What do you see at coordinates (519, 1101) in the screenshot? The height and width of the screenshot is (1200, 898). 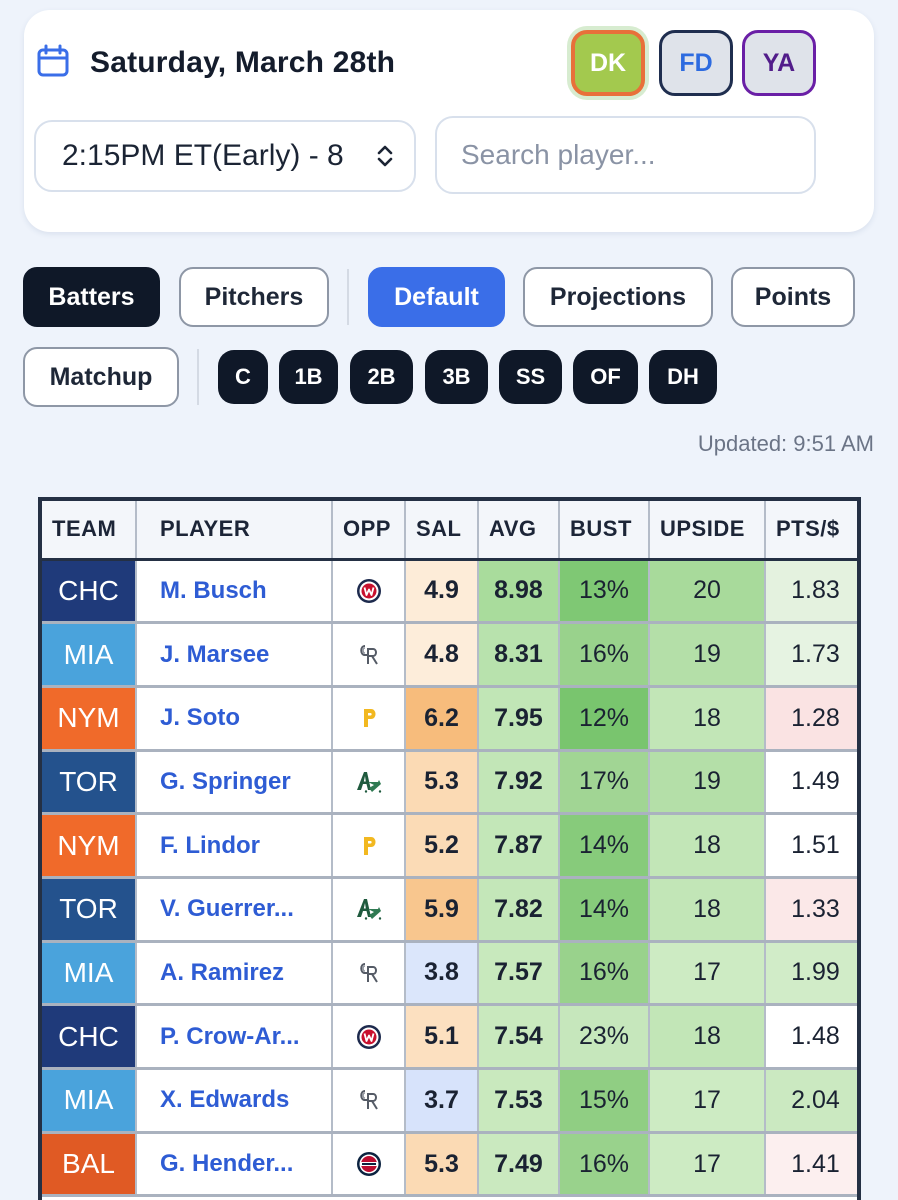 I see `average-cell: 7.53` at bounding box center [519, 1101].